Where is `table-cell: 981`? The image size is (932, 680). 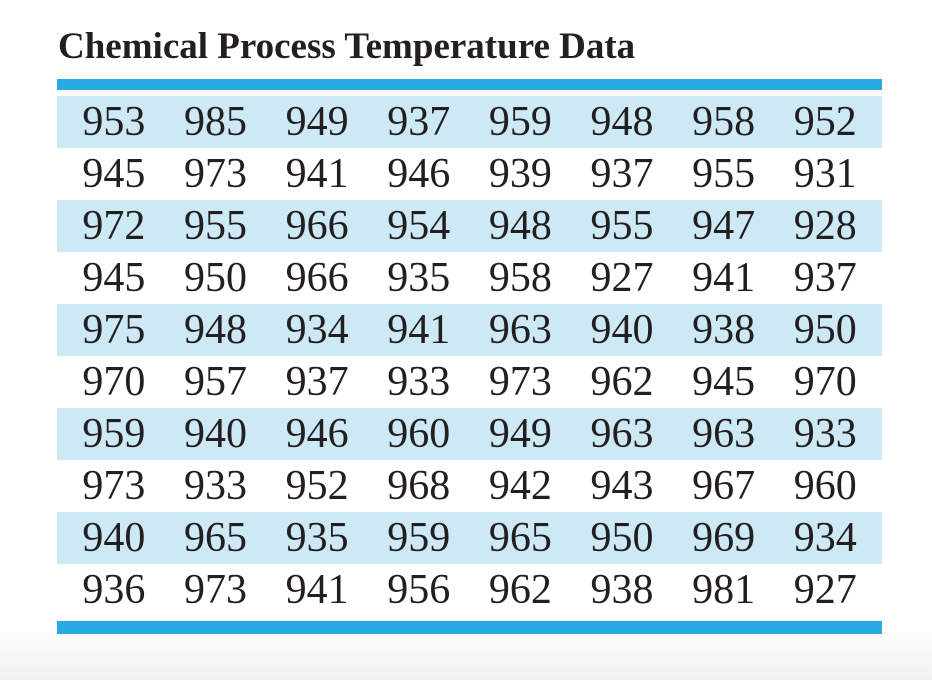
table-cell: 981 is located at coordinates (724, 590).